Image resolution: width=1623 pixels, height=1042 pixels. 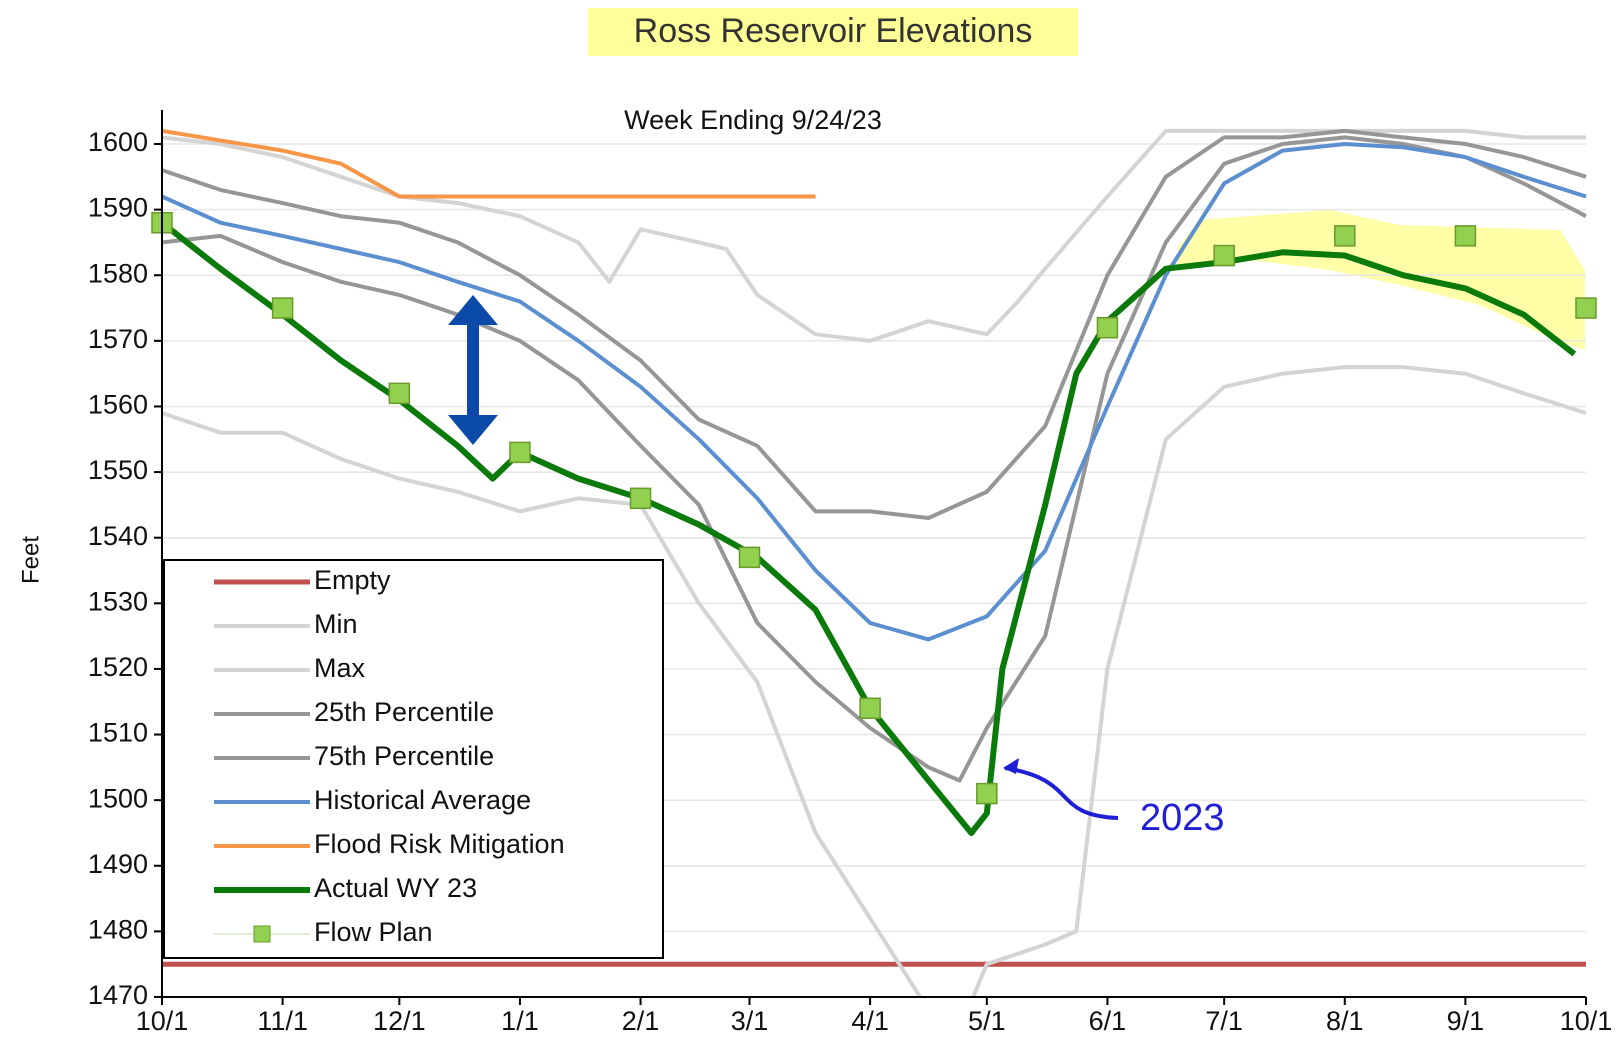 What do you see at coordinates (118, 930) in the screenshot?
I see `y-tick-label: 1480` at bounding box center [118, 930].